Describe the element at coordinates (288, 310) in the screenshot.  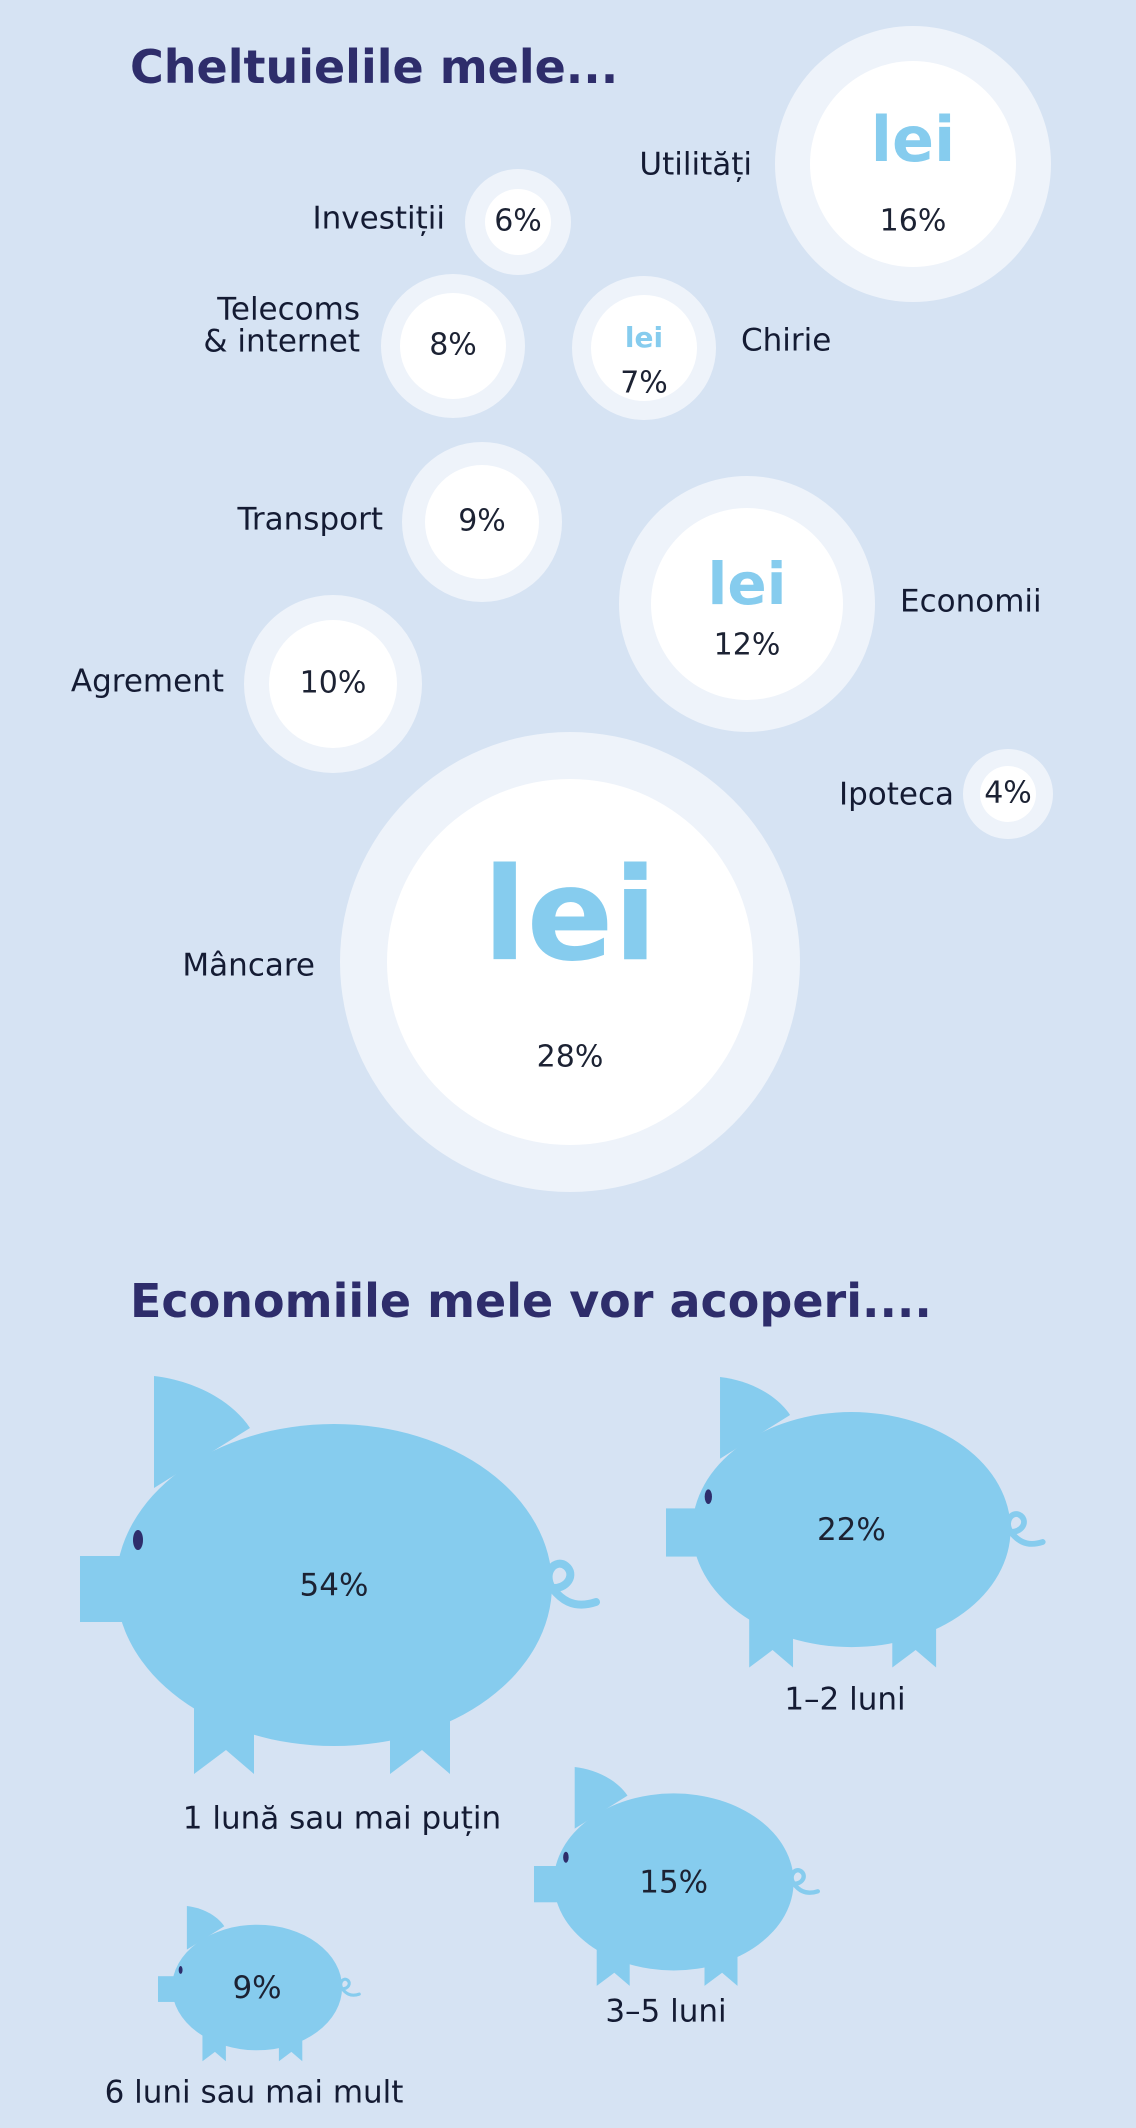
I see `bubble-category-label: Telecoms` at that location.